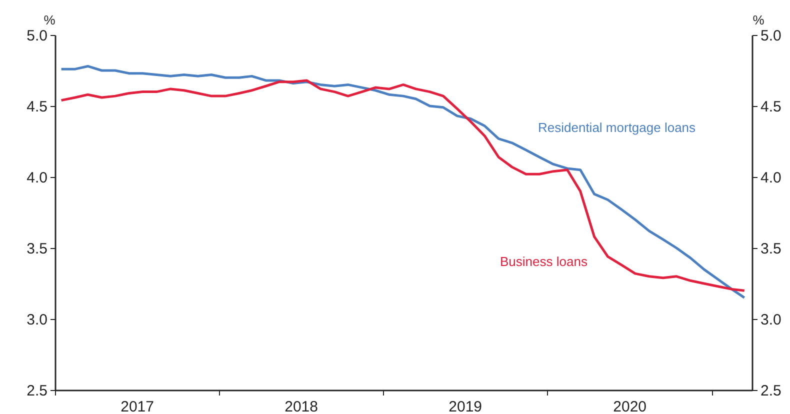 The width and height of the screenshot is (790, 414). I want to click on y2-axis-title: %, so click(758, 20).